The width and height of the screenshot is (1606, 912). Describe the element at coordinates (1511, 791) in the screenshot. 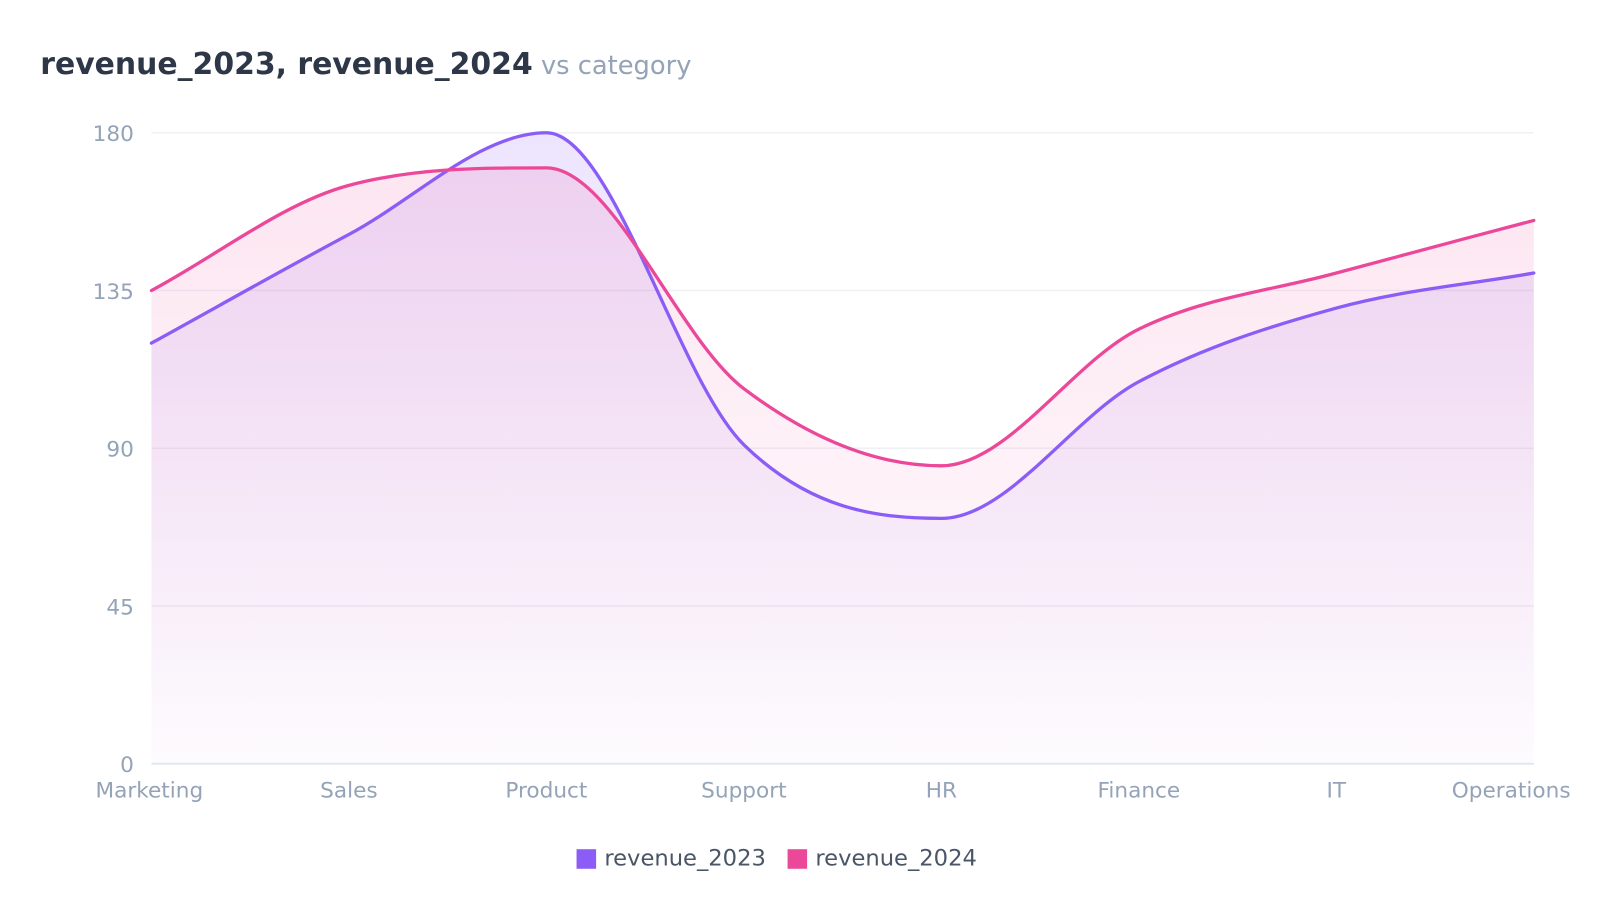

I see `x-tick-label: Operations` at that location.